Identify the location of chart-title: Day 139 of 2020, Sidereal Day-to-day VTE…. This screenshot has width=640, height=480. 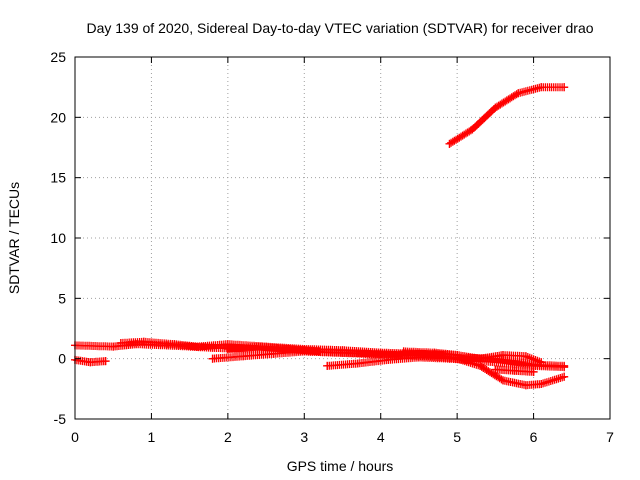
(339, 28).